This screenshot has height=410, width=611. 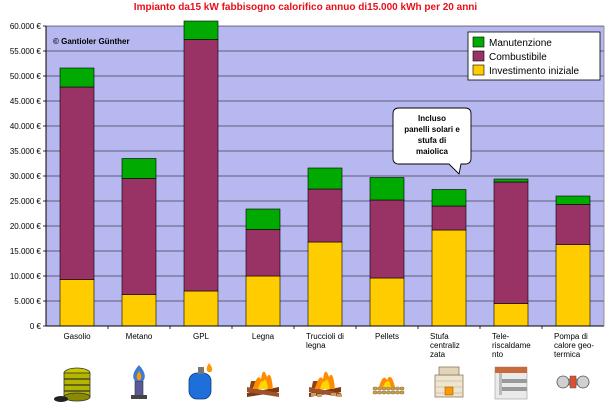 I want to click on pellets-icon, so click(x=388, y=385).